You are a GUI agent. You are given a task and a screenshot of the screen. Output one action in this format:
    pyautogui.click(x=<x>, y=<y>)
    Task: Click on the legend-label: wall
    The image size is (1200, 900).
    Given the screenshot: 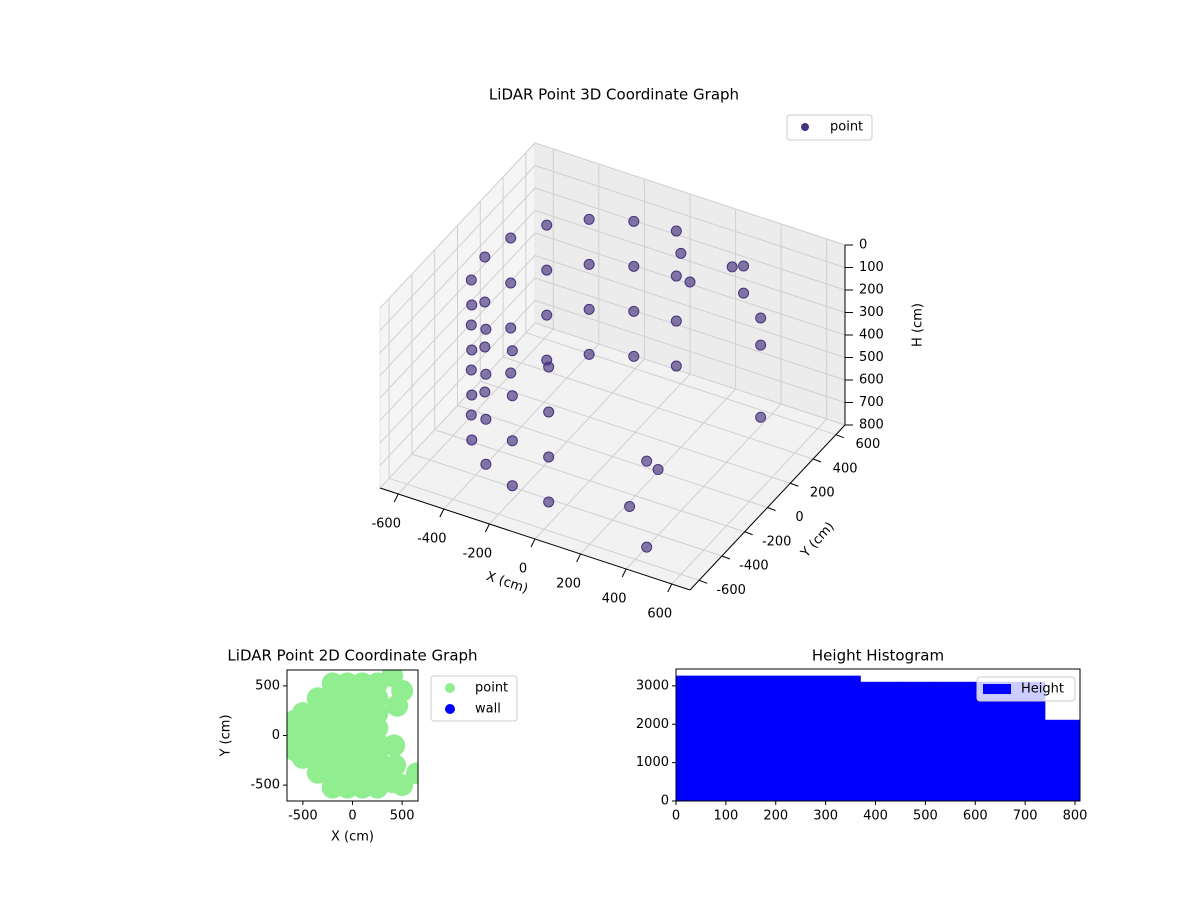 What is the action you would take?
    pyautogui.click(x=488, y=709)
    